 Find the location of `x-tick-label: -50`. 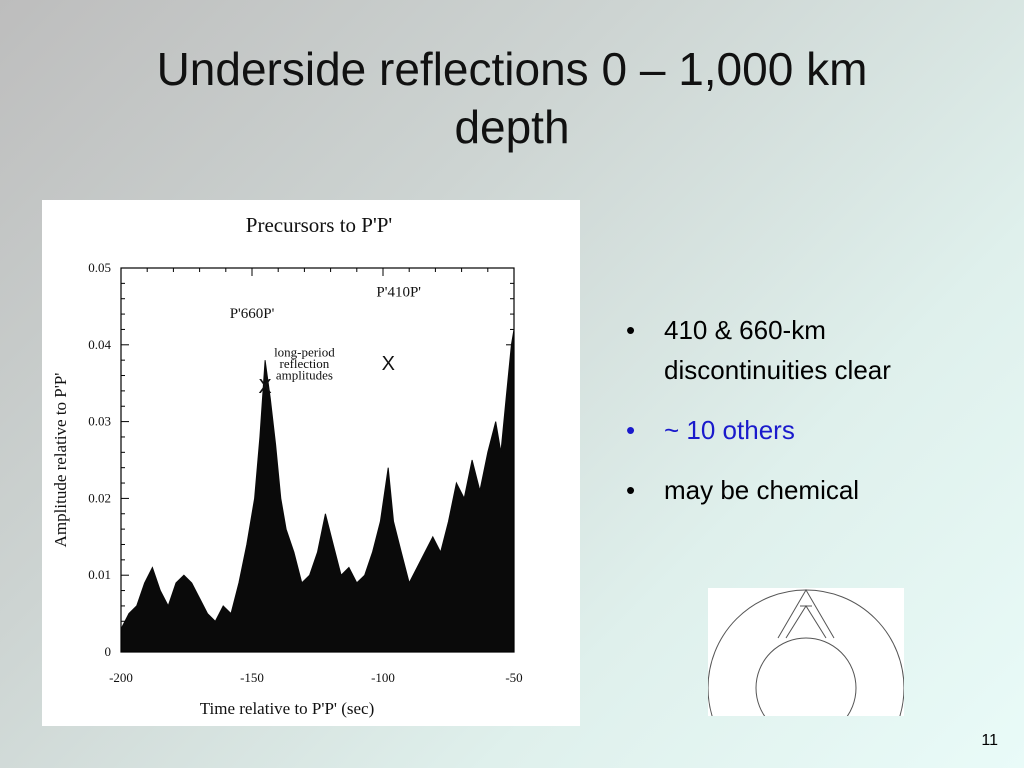

x-tick-label: -50 is located at coordinates (513, 677).